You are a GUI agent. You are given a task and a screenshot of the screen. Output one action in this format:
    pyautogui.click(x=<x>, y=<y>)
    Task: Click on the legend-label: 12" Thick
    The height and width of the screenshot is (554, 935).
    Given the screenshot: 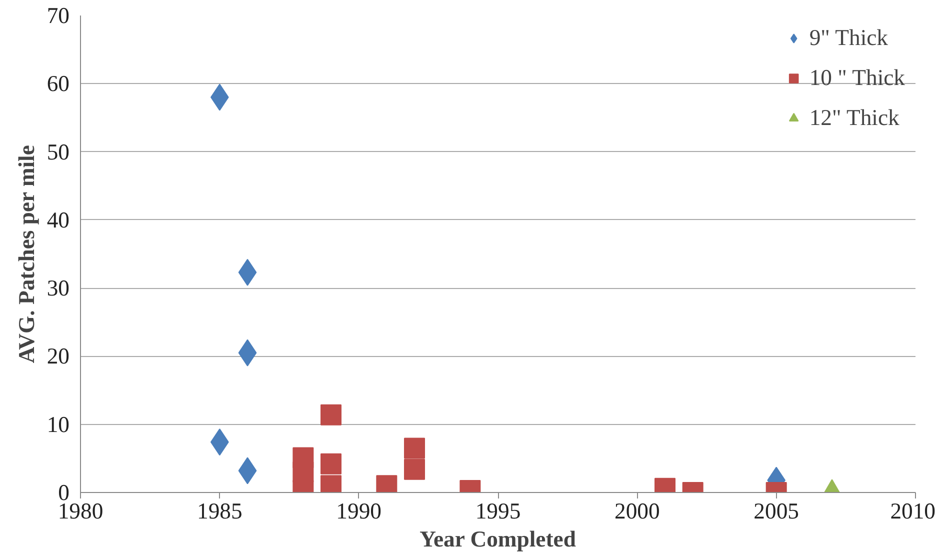 What is the action you would take?
    pyautogui.click(x=854, y=118)
    